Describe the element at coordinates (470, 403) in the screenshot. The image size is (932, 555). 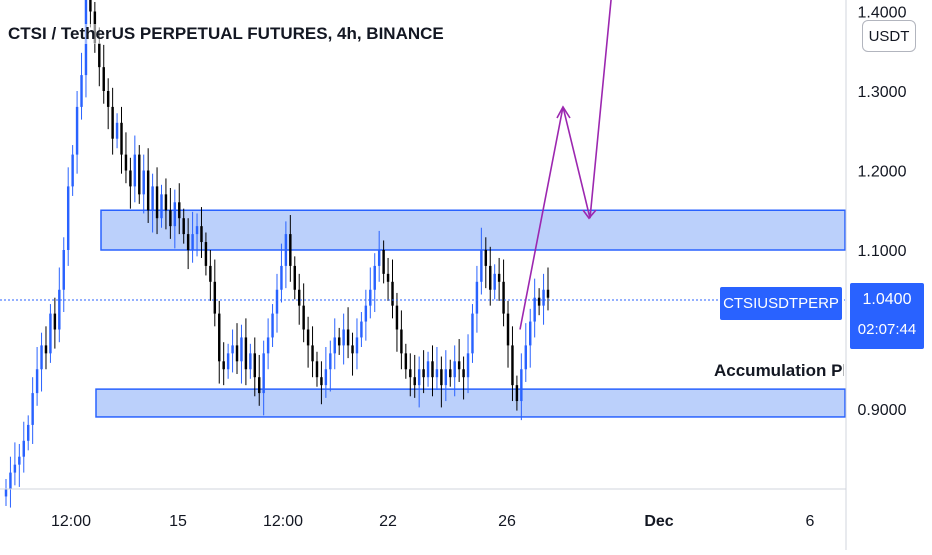
I see `zone-support` at that location.